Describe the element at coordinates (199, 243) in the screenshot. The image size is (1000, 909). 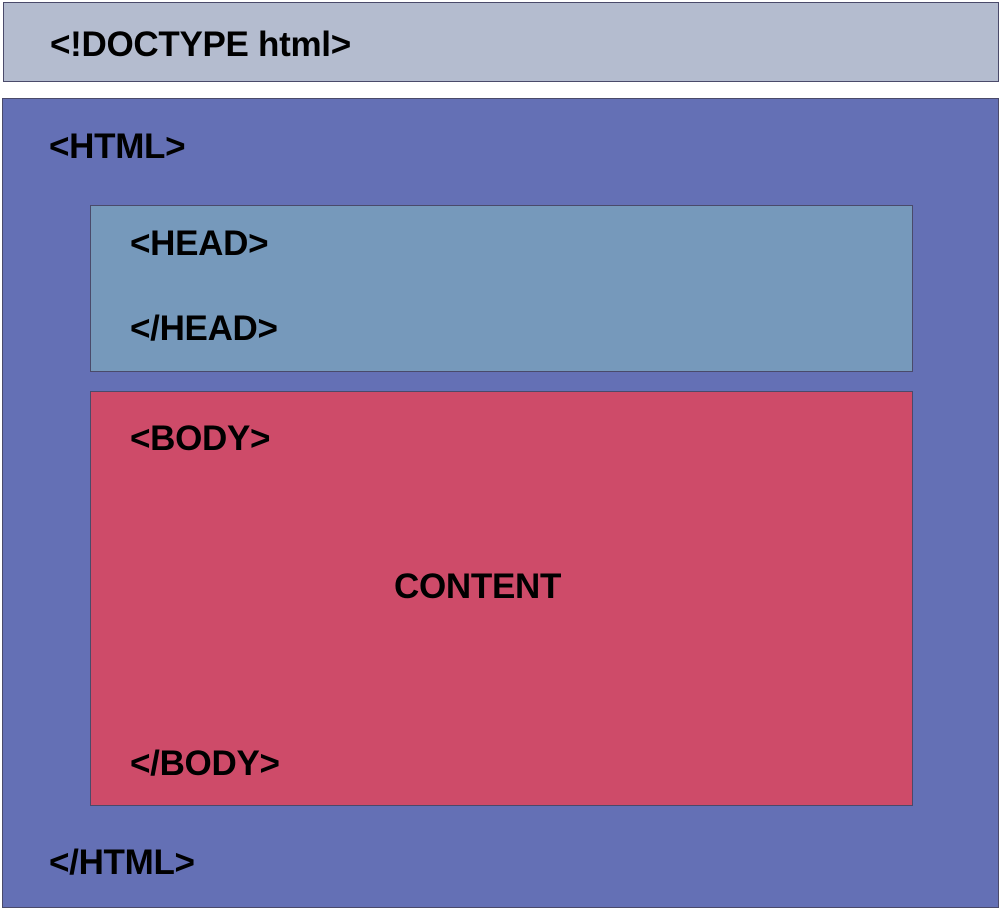
I see `head-open-tag: <HEAD>` at that location.